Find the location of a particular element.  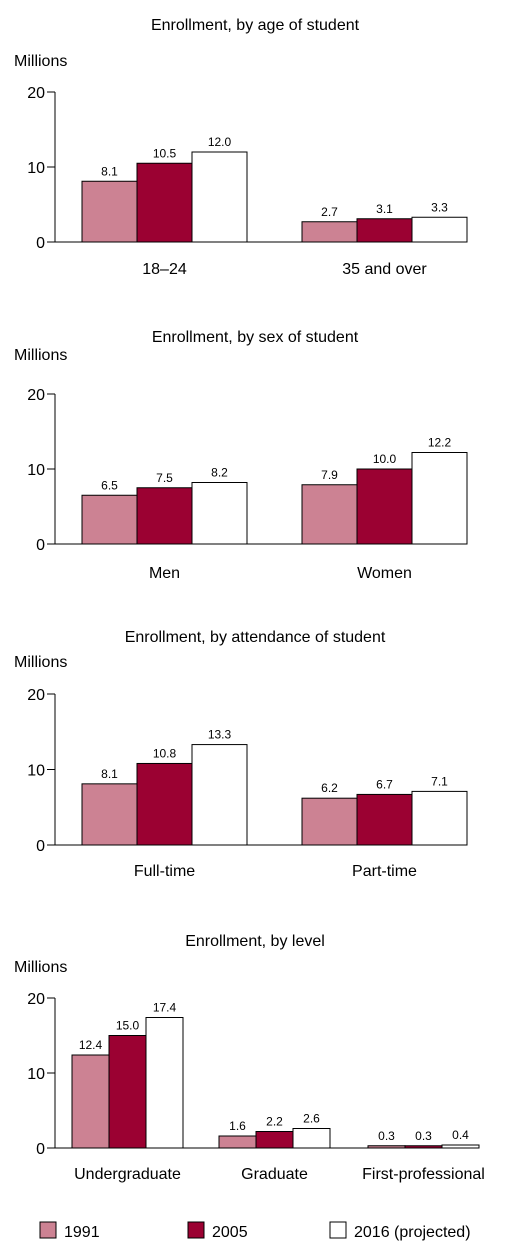

category-label: 18–24 is located at coordinates (164, 269).